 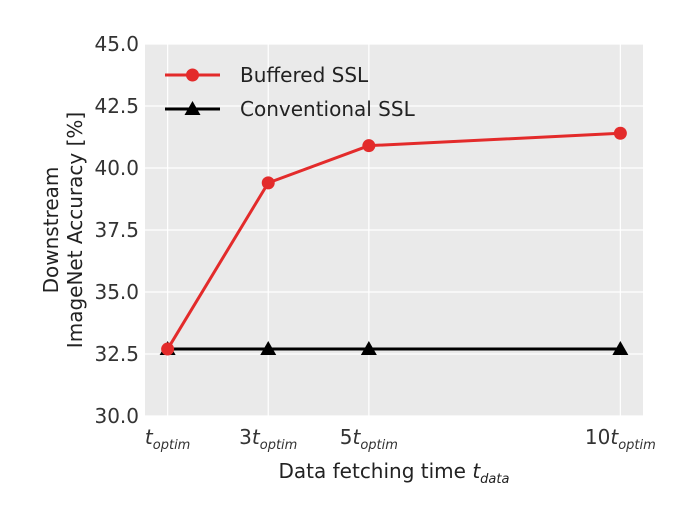 I want to click on y-tick-label: 30.0, so click(x=116, y=416).